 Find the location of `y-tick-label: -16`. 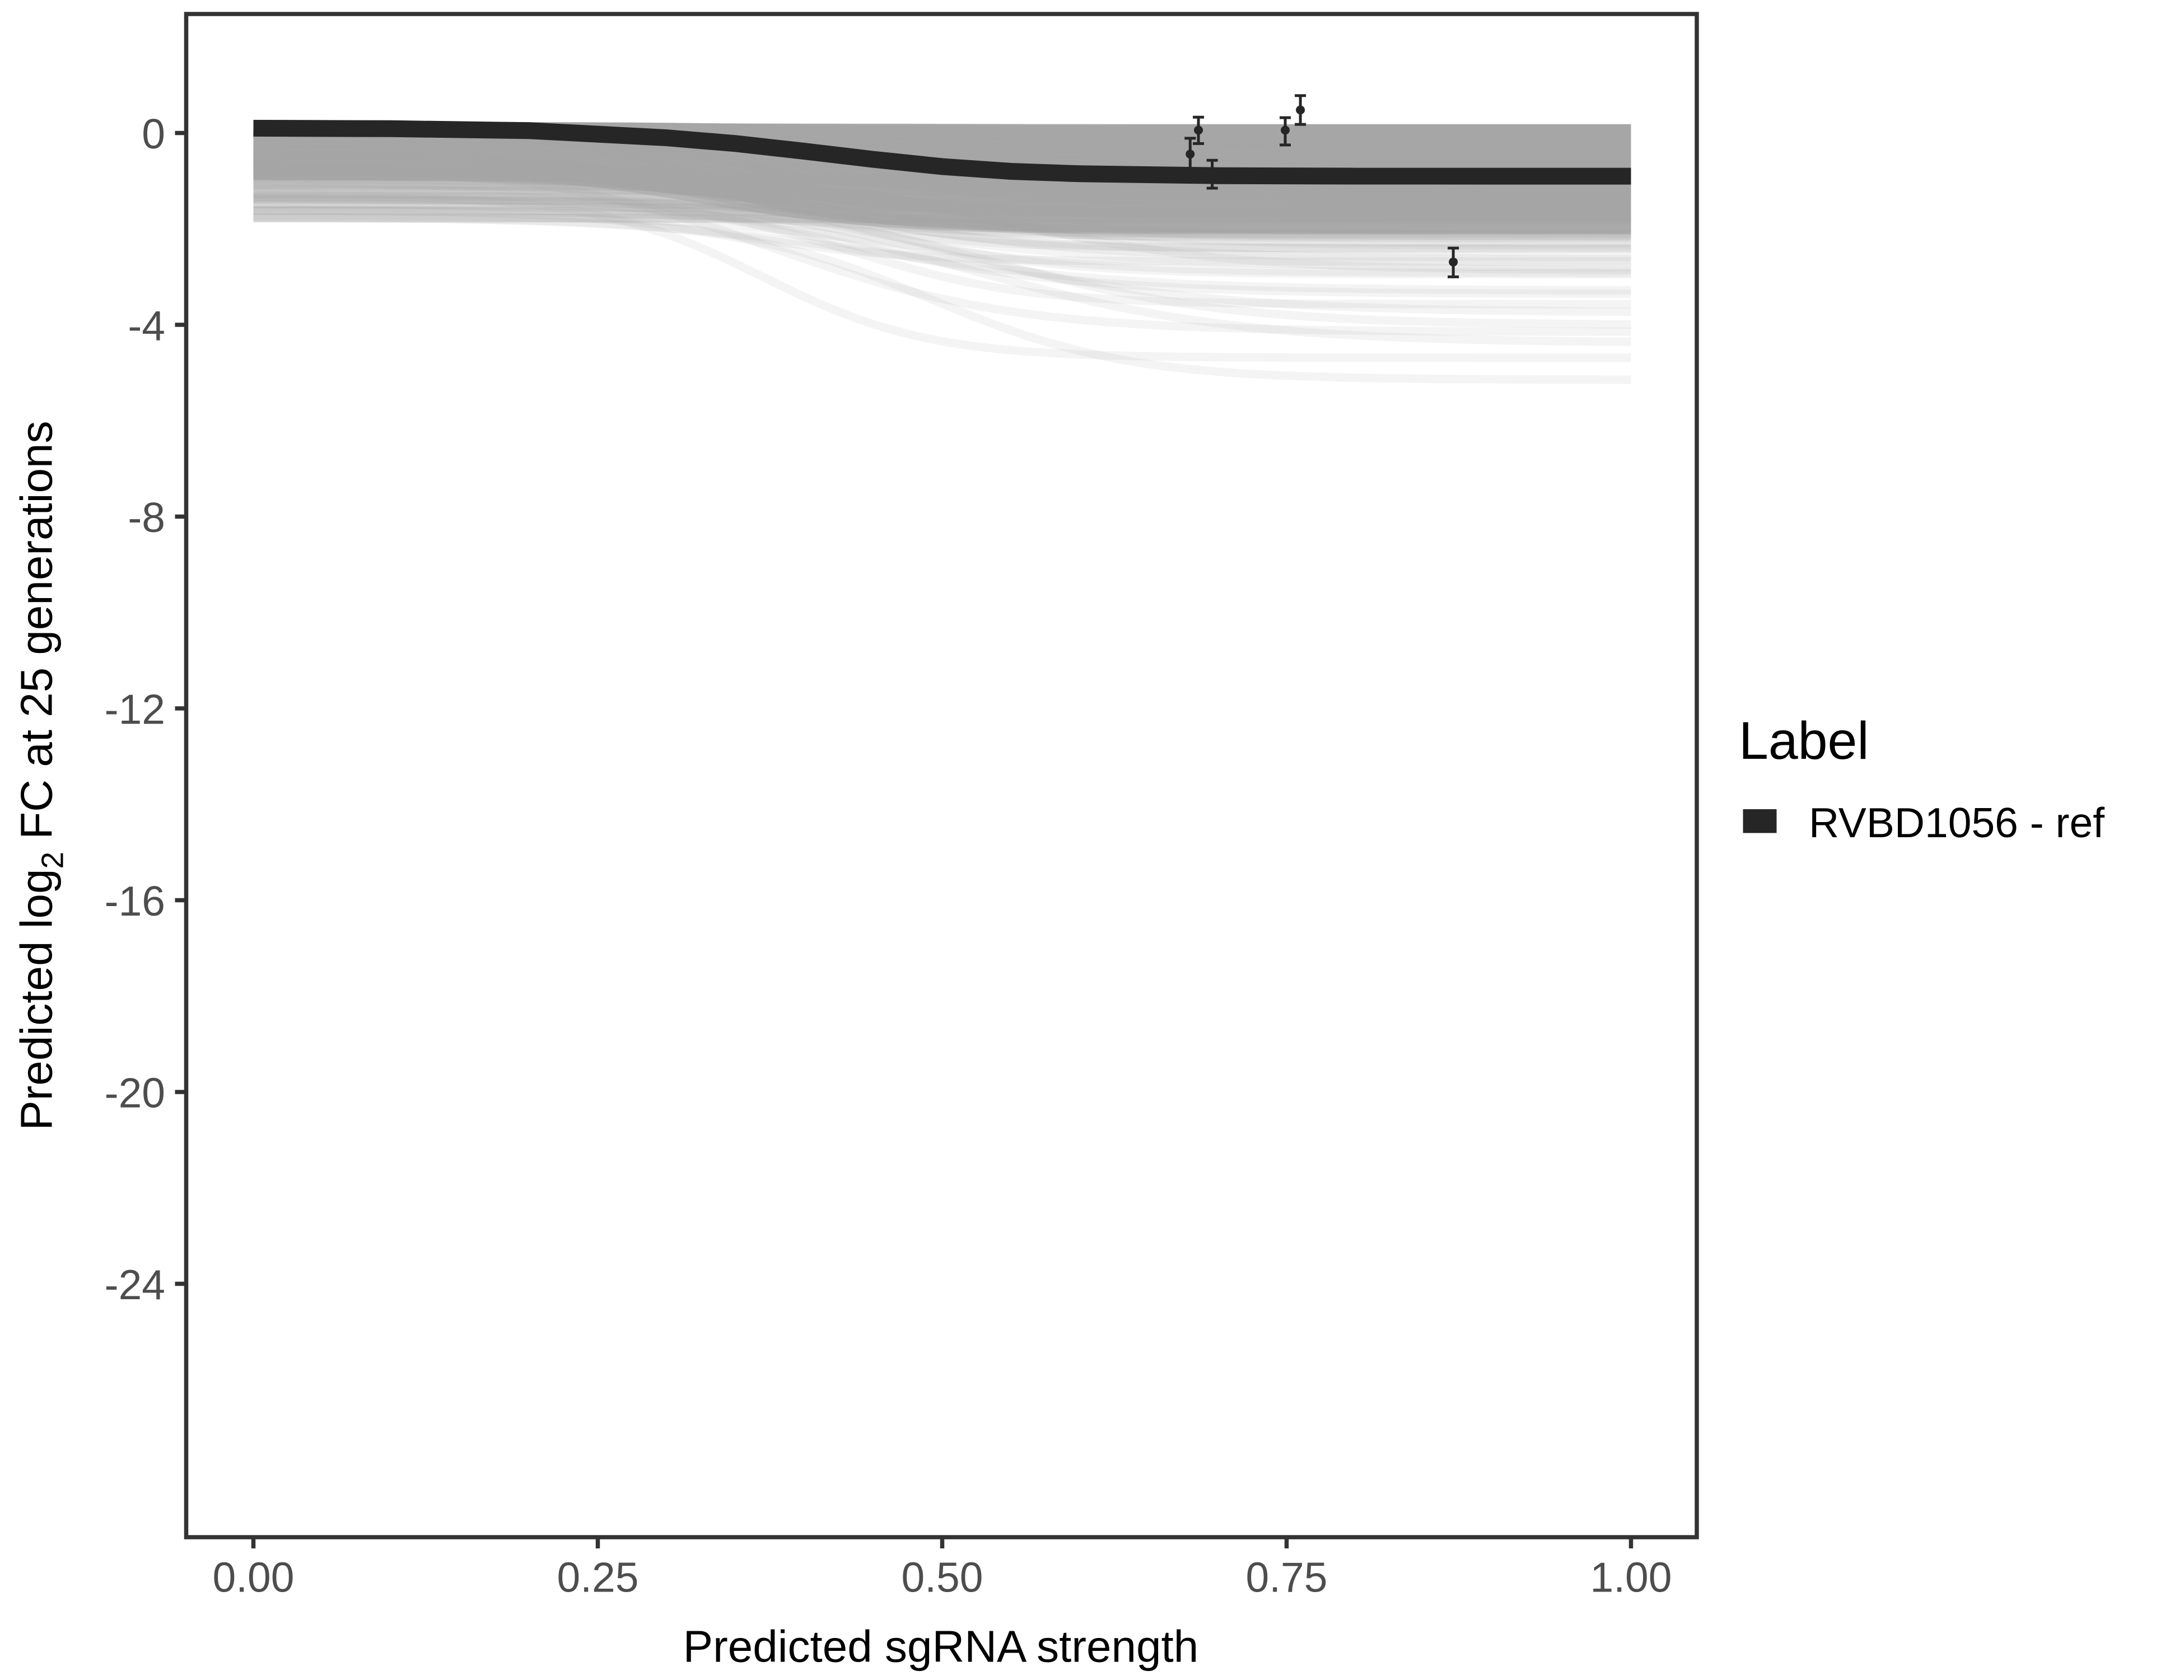

y-tick-label: -16 is located at coordinates (135, 902).